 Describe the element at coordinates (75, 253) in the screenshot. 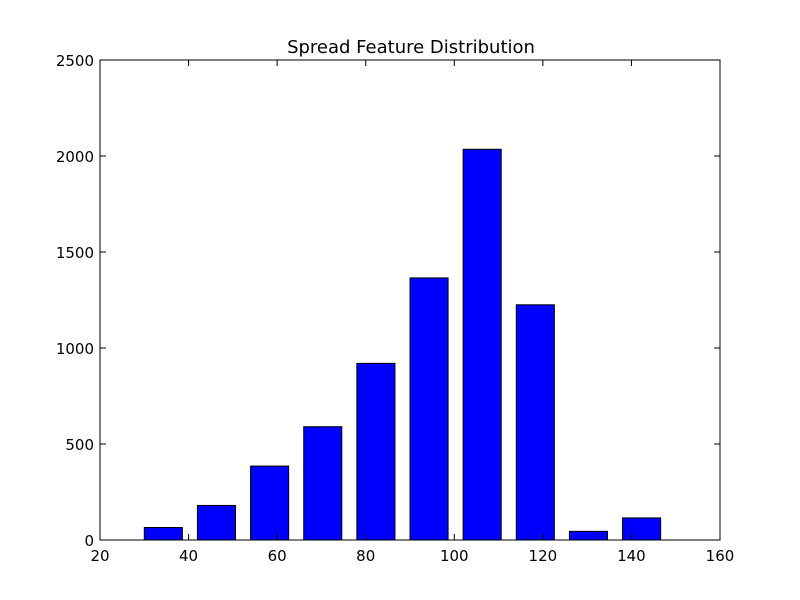

I see `y-tick-label-3: 1500` at that location.